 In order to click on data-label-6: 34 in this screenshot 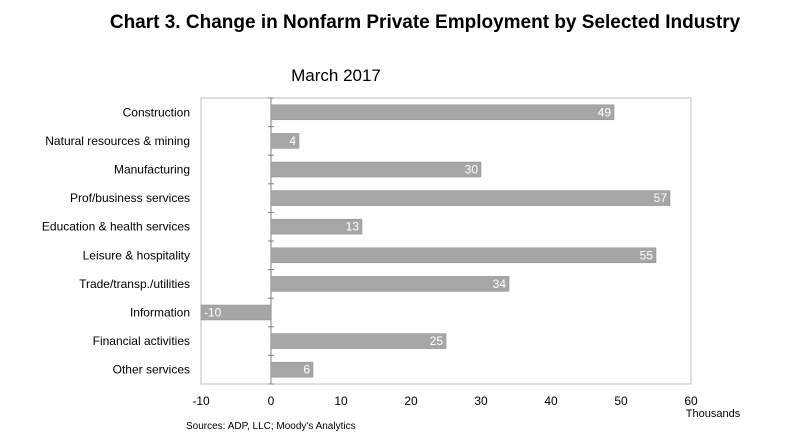, I will do `click(500, 284)`.